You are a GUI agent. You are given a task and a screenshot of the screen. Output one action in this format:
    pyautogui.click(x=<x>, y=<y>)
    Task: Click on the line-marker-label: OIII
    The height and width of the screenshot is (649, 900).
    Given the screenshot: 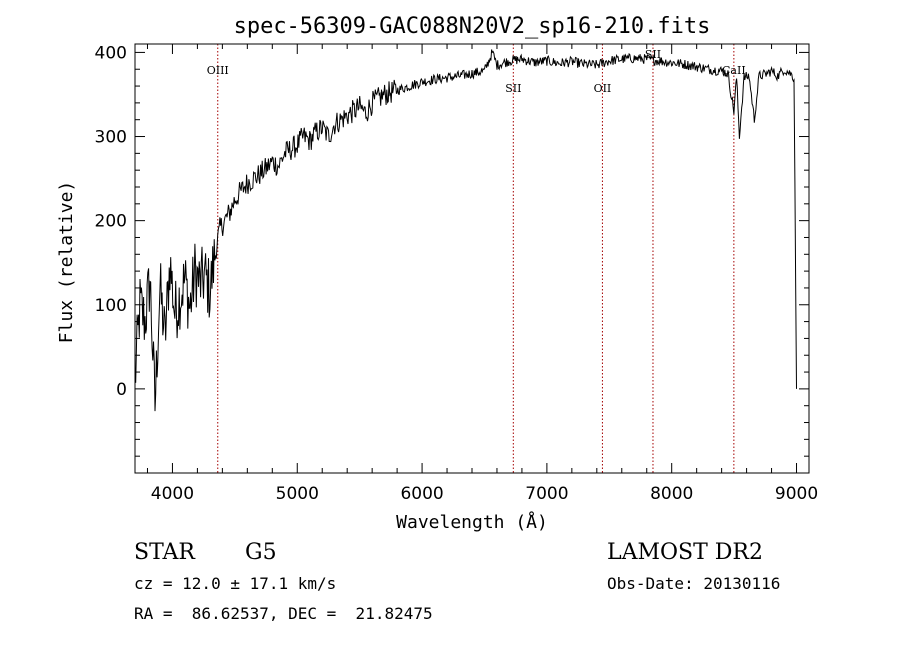 What is the action you would take?
    pyautogui.click(x=218, y=70)
    